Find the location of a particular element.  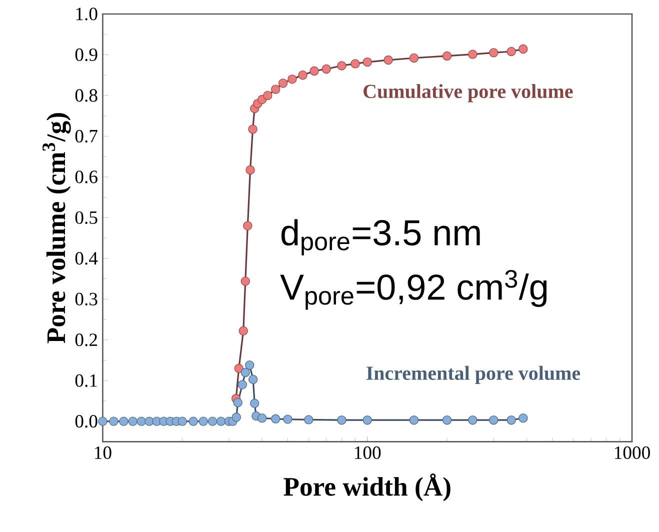

y-tick-label: 0.9 is located at coordinates (86, 55).